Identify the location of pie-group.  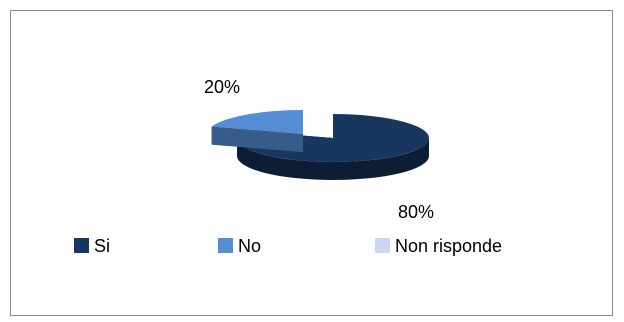
(320, 145).